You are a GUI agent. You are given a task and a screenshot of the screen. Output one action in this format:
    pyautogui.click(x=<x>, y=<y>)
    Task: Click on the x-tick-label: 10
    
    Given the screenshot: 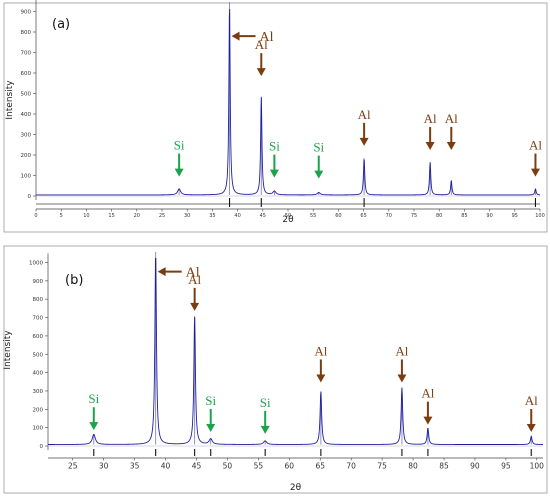 What is the action you would take?
    pyautogui.click(x=86, y=216)
    